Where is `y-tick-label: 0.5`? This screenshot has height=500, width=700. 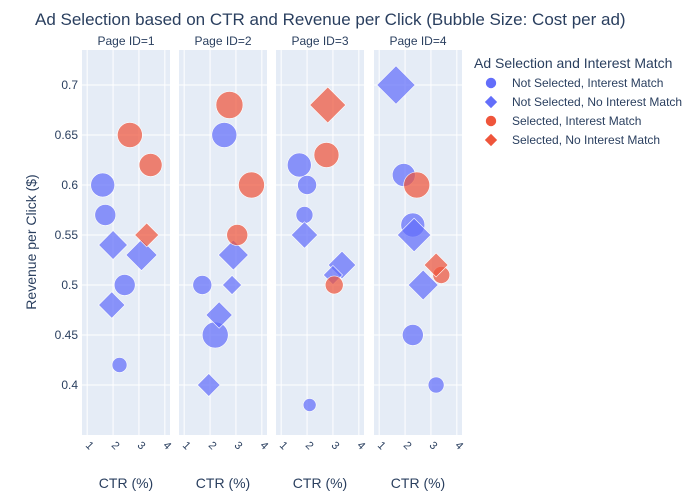
y-tick-label: 0.5 is located at coordinates (69, 285).